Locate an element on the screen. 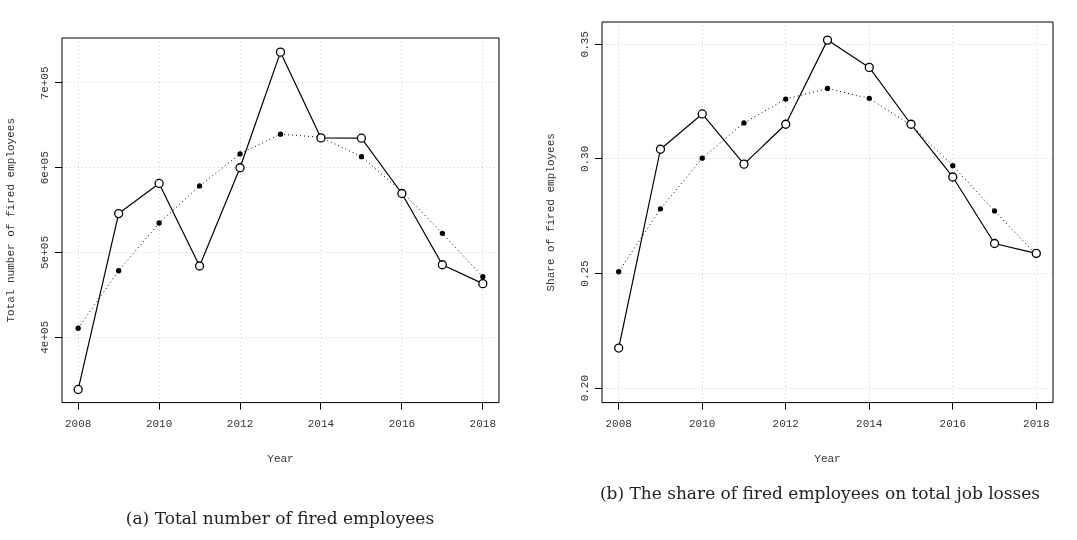  text: (b) The share of fired employees on total job losses is located at coordinates (820, 493).